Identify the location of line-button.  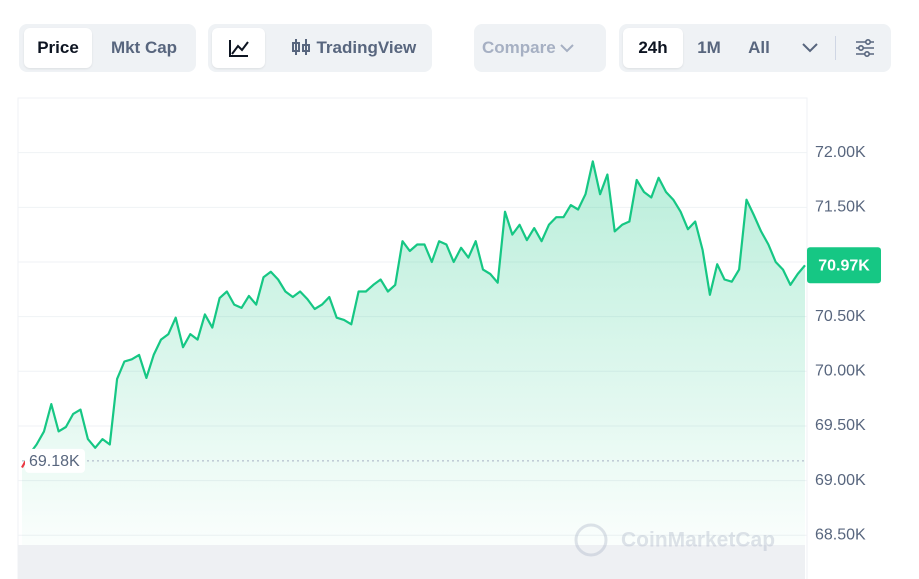
(238, 48).